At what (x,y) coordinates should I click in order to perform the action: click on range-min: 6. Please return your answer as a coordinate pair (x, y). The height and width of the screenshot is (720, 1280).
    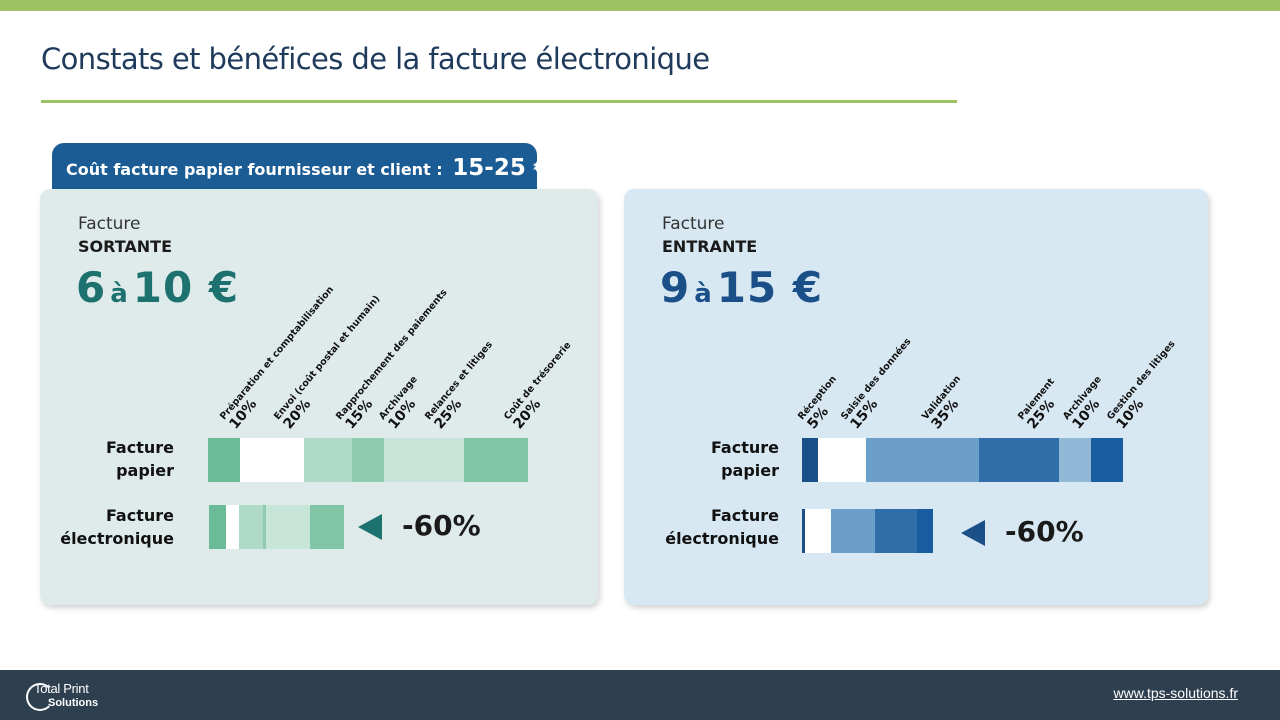
    Looking at the image, I should click on (91, 287).